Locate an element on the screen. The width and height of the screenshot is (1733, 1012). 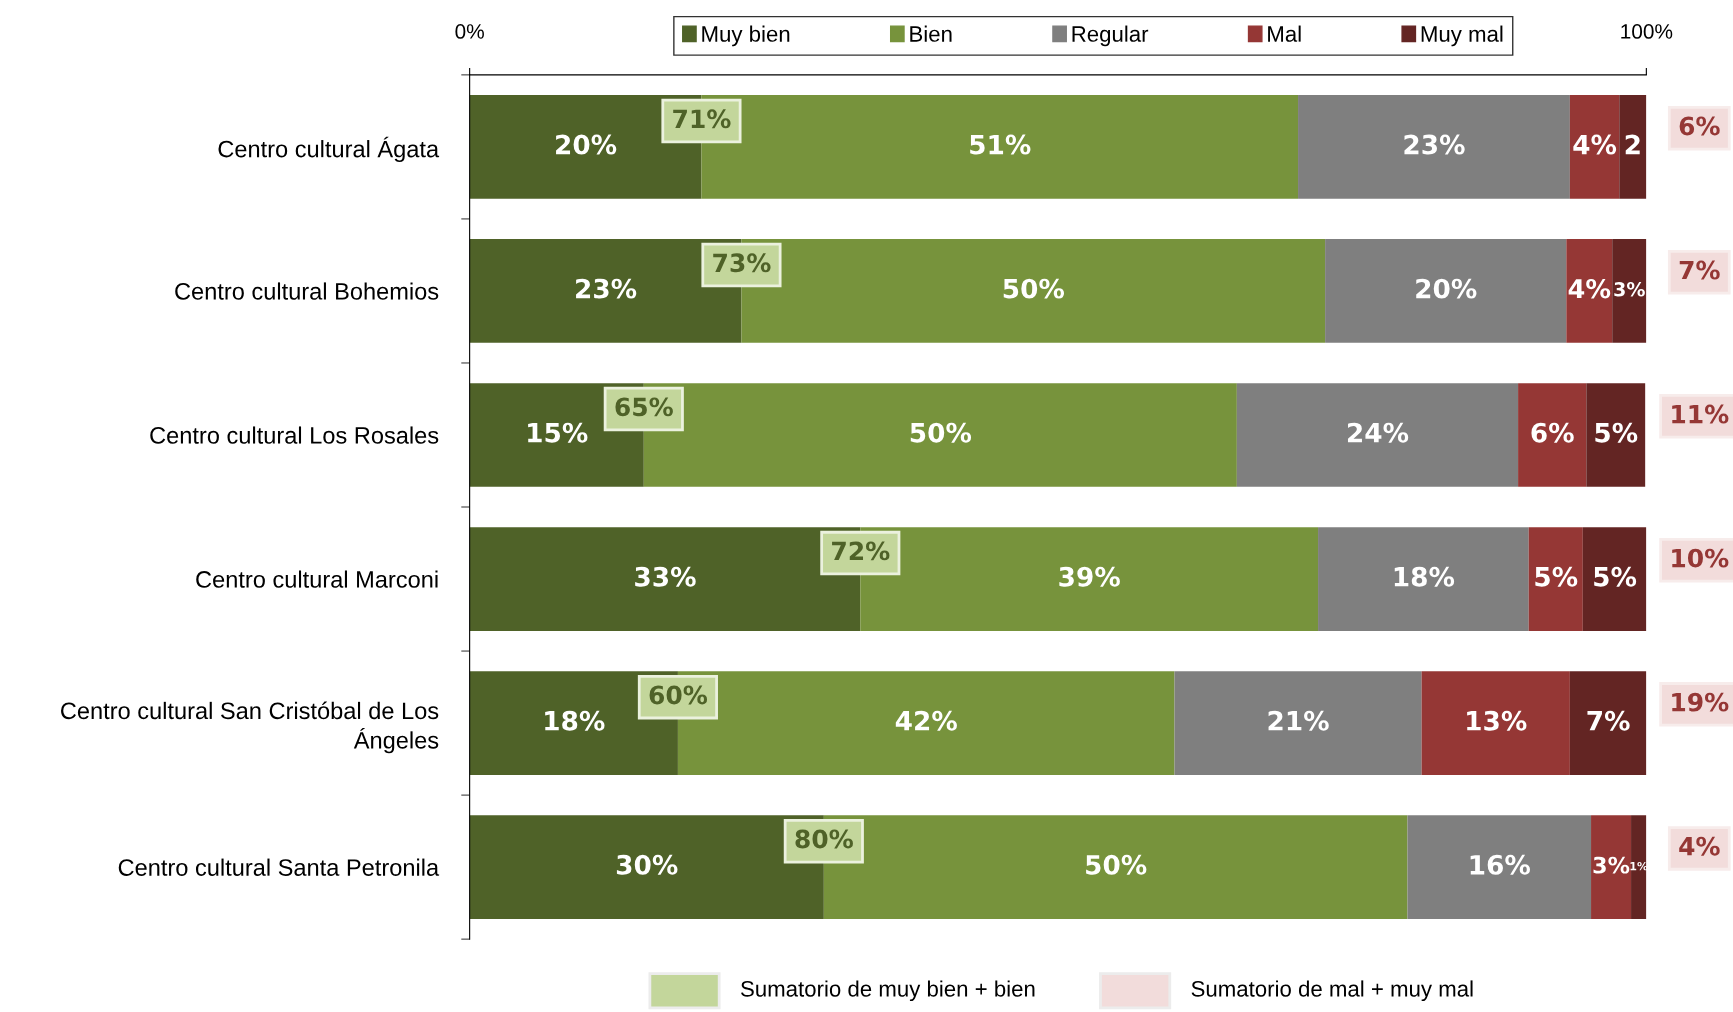
data-label: 42% is located at coordinates (926, 720).